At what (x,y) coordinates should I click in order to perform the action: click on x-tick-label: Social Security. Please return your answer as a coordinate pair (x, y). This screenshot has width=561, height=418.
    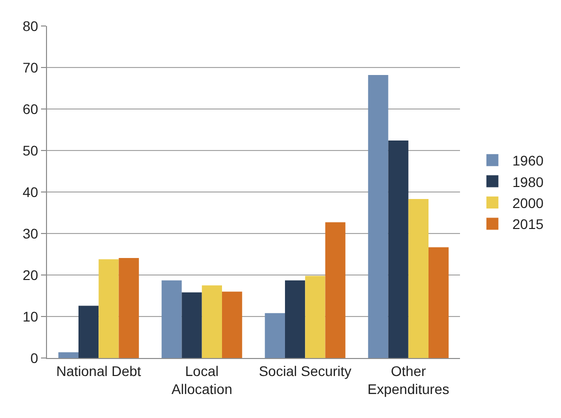
    Looking at the image, I should click on (305, 370).